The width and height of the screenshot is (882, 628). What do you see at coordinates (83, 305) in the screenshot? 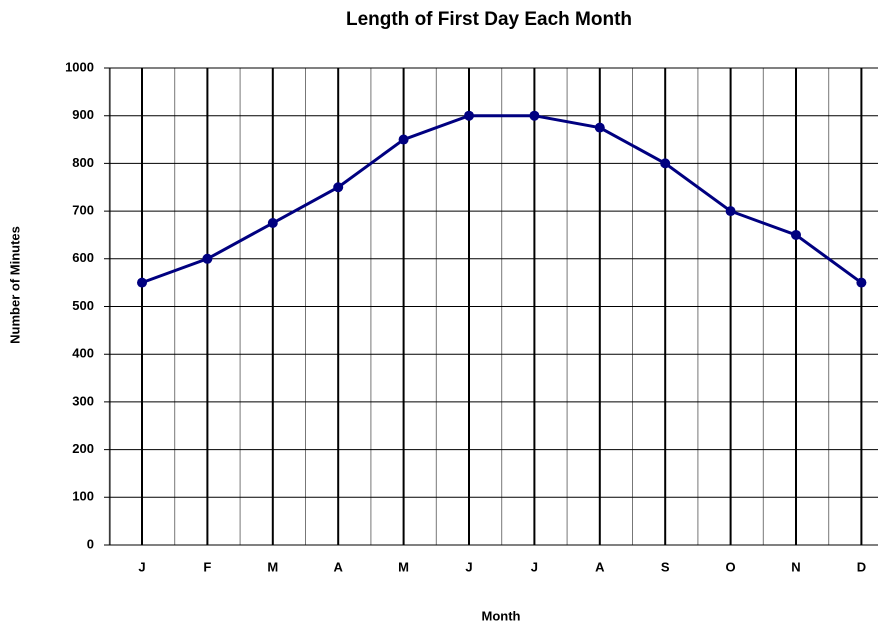
I see `y-tick-label: 500` at bounding box center [83, 305].